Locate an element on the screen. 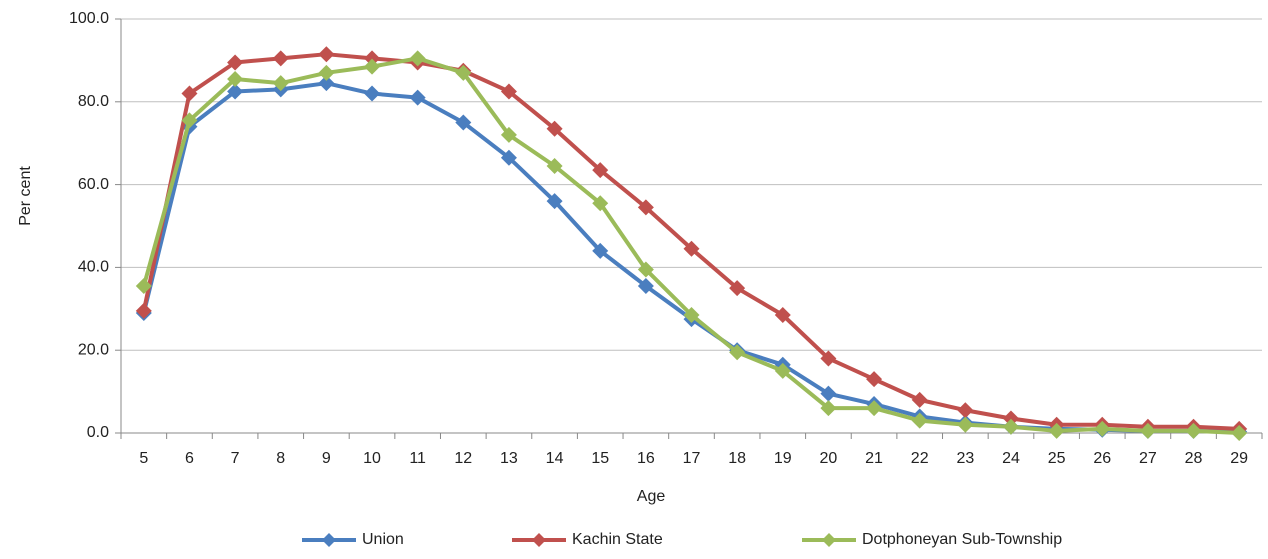  x-tick-label: 14 is located at coordinates (555, 458).